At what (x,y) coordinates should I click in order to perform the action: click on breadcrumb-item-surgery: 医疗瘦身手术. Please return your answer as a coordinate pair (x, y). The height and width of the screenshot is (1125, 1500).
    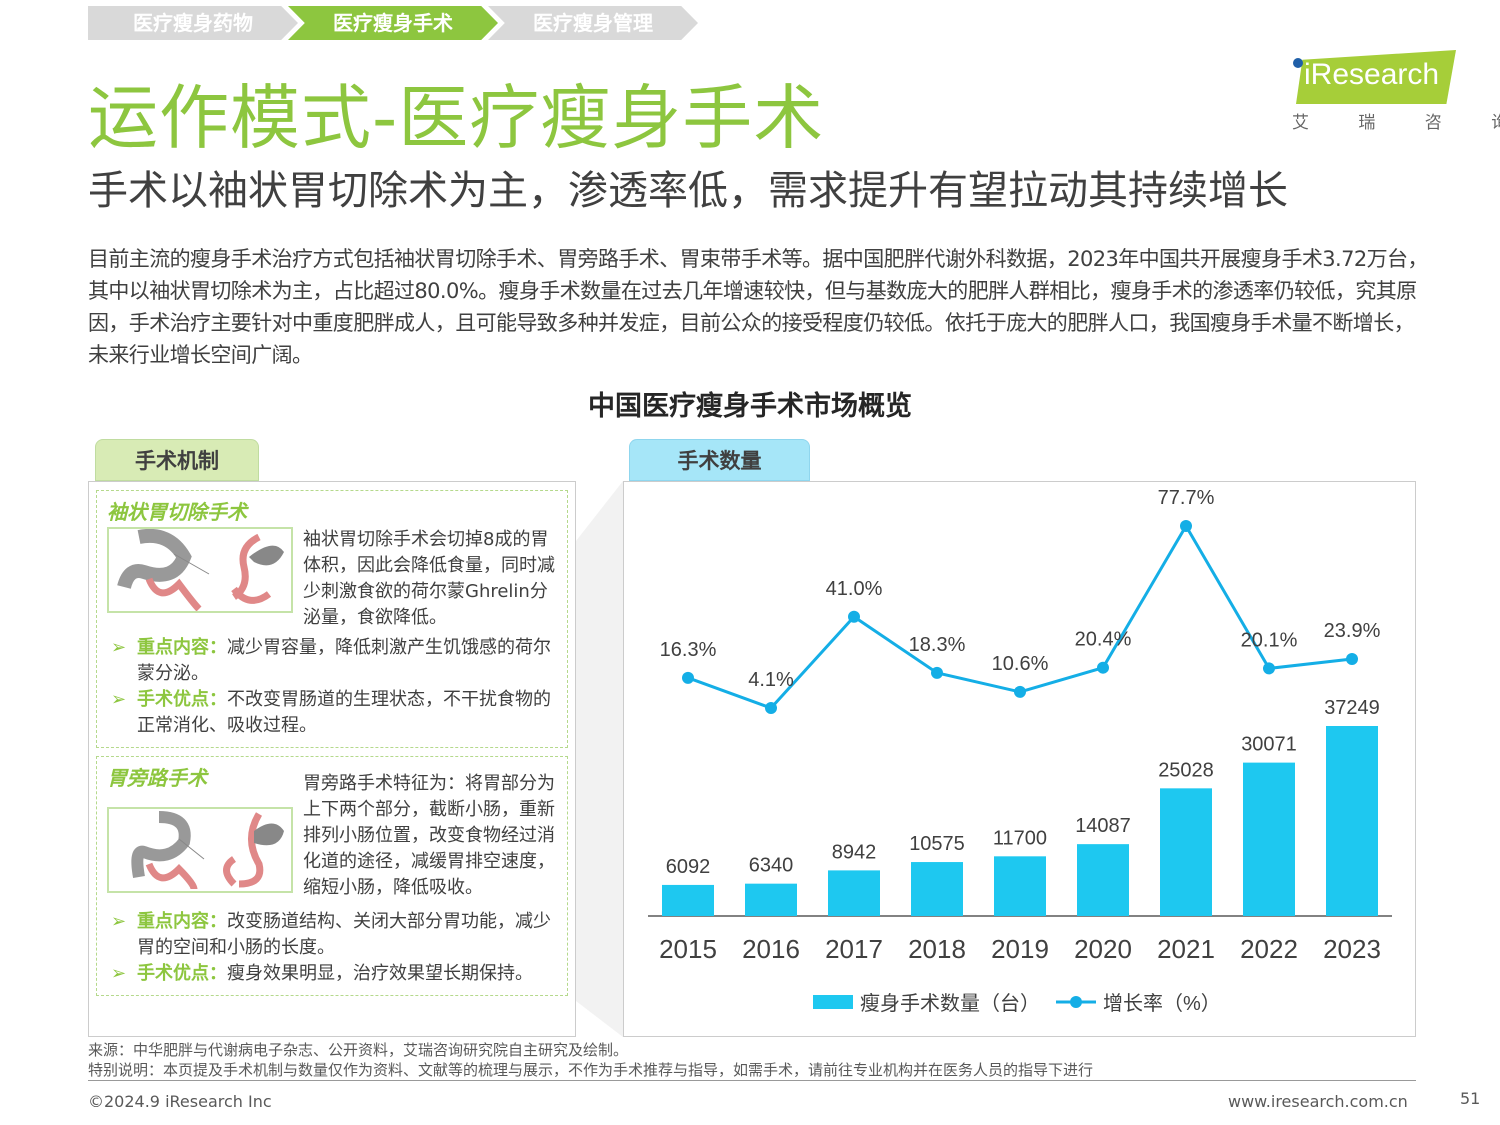
    Looking at the image, I should click on (393, 23).